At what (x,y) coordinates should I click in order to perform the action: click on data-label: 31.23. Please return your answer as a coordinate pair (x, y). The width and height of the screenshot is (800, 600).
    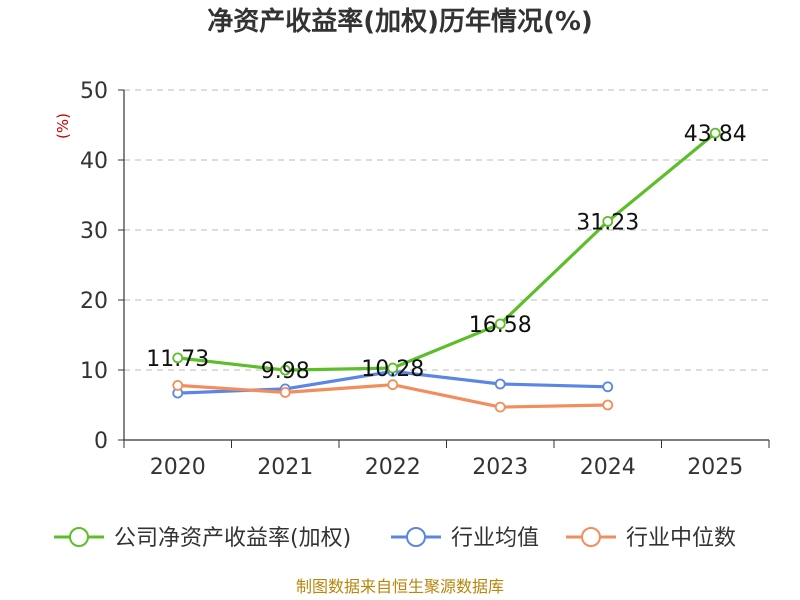
    Looking at the image, I should click on (607, 222).